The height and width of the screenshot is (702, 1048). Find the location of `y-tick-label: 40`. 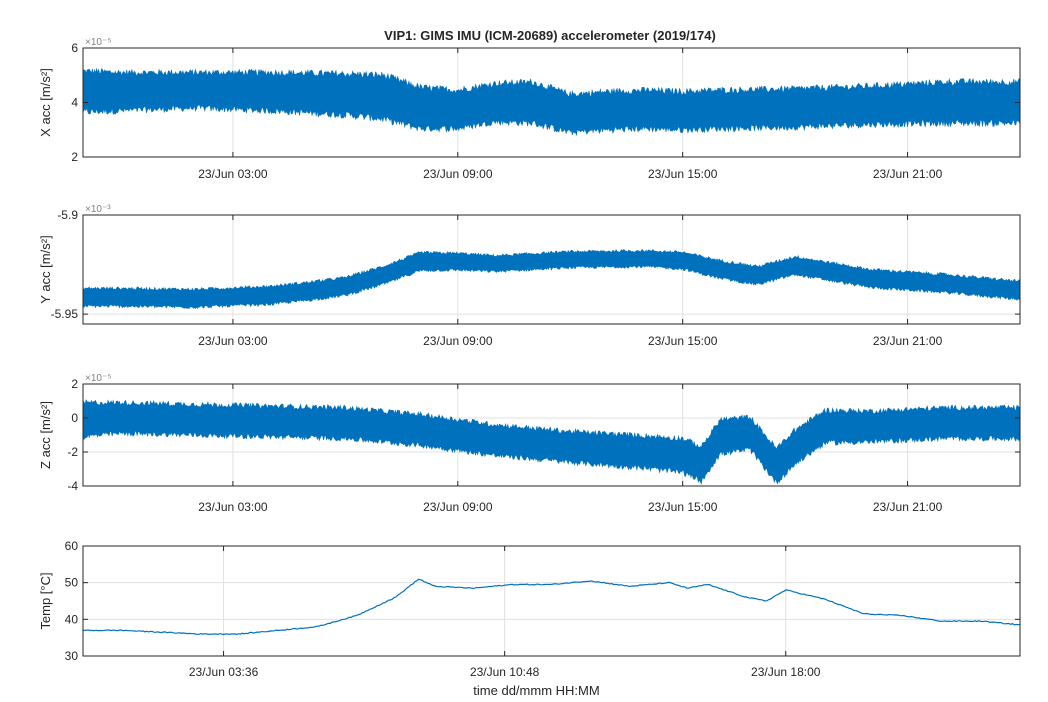

y-tick-label: 40 is located at coordinates (72, 619).